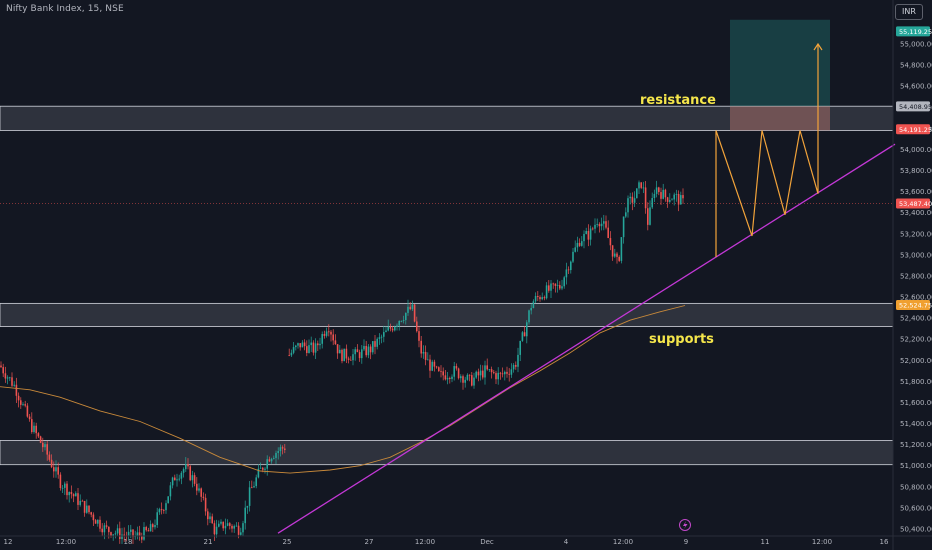 This screenshot has width=932, height=550. I want to click on x-tick-label: 12, so click(8, 542).